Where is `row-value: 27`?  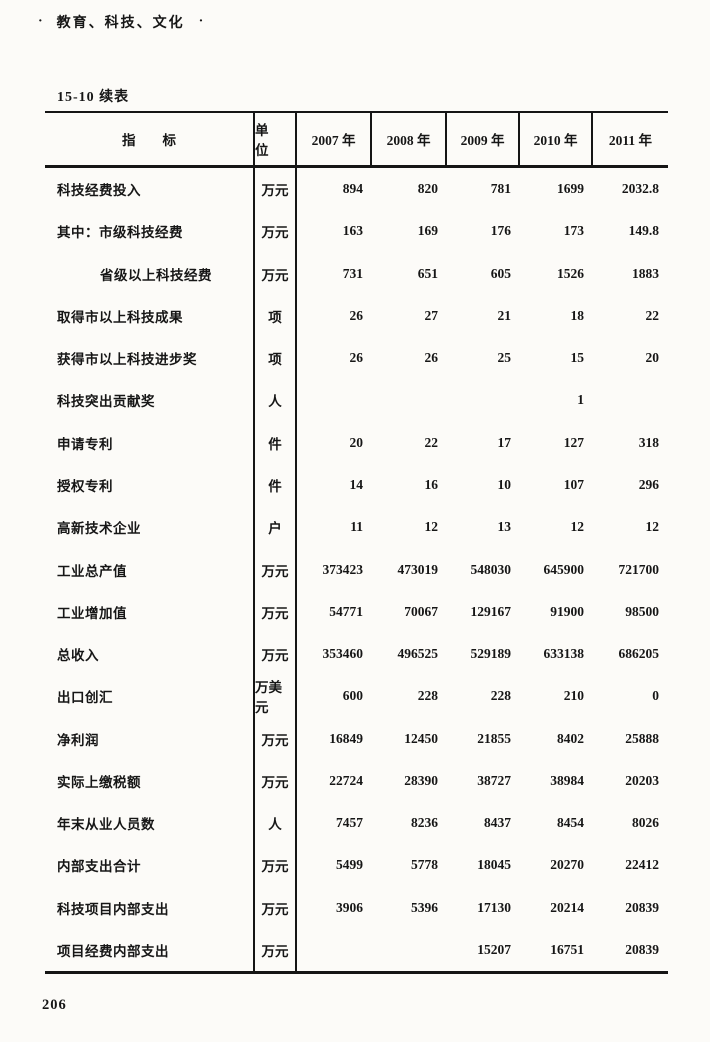 row-value: 27 is located at coordinates (431, 315).